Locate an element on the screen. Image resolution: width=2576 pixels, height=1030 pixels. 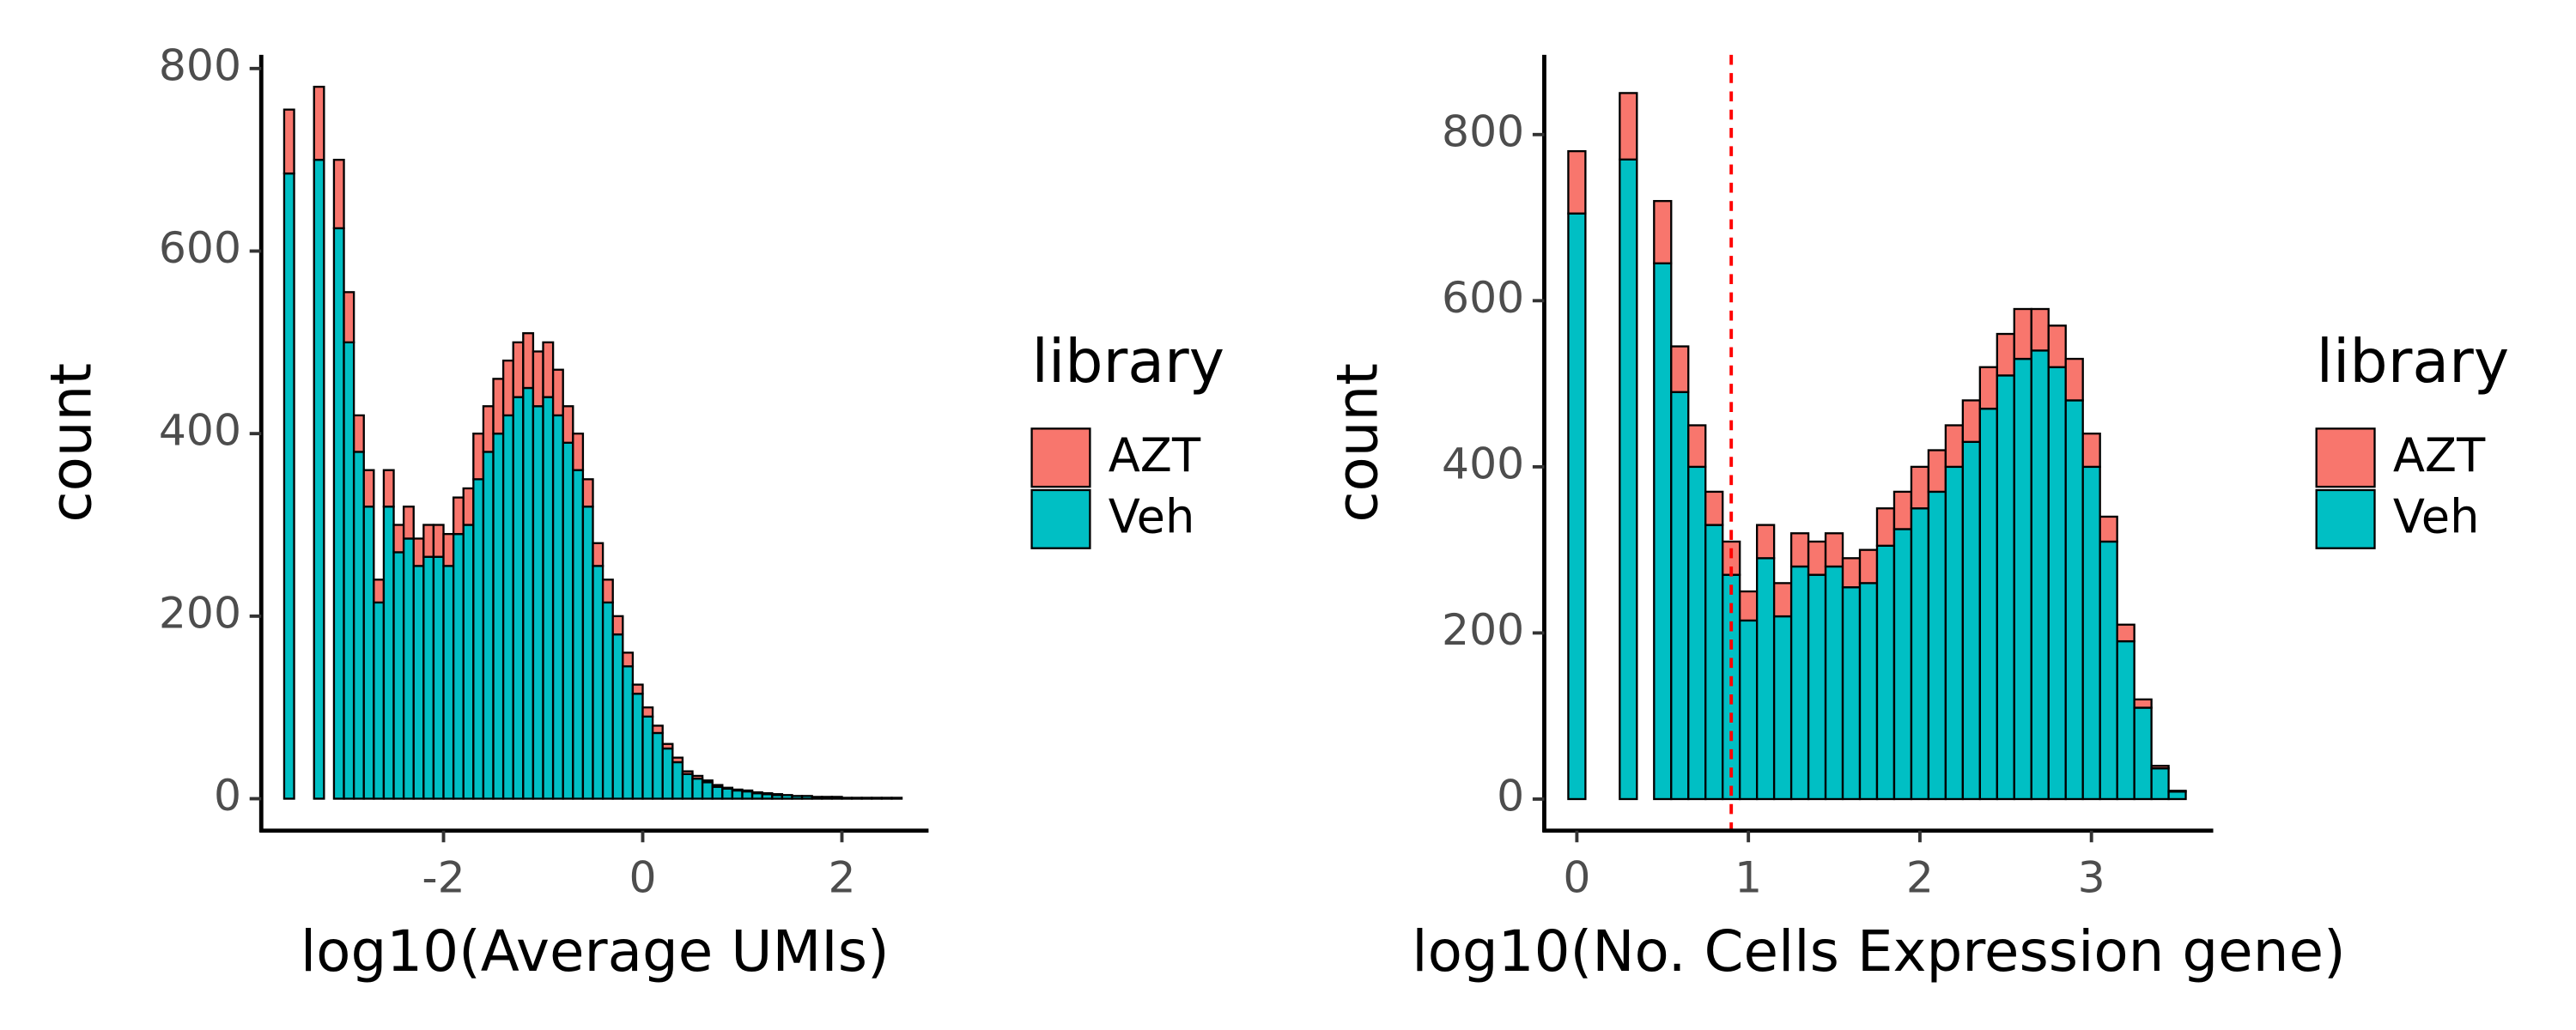
y-tick-label: 200 is located at coordinates (200, 612).